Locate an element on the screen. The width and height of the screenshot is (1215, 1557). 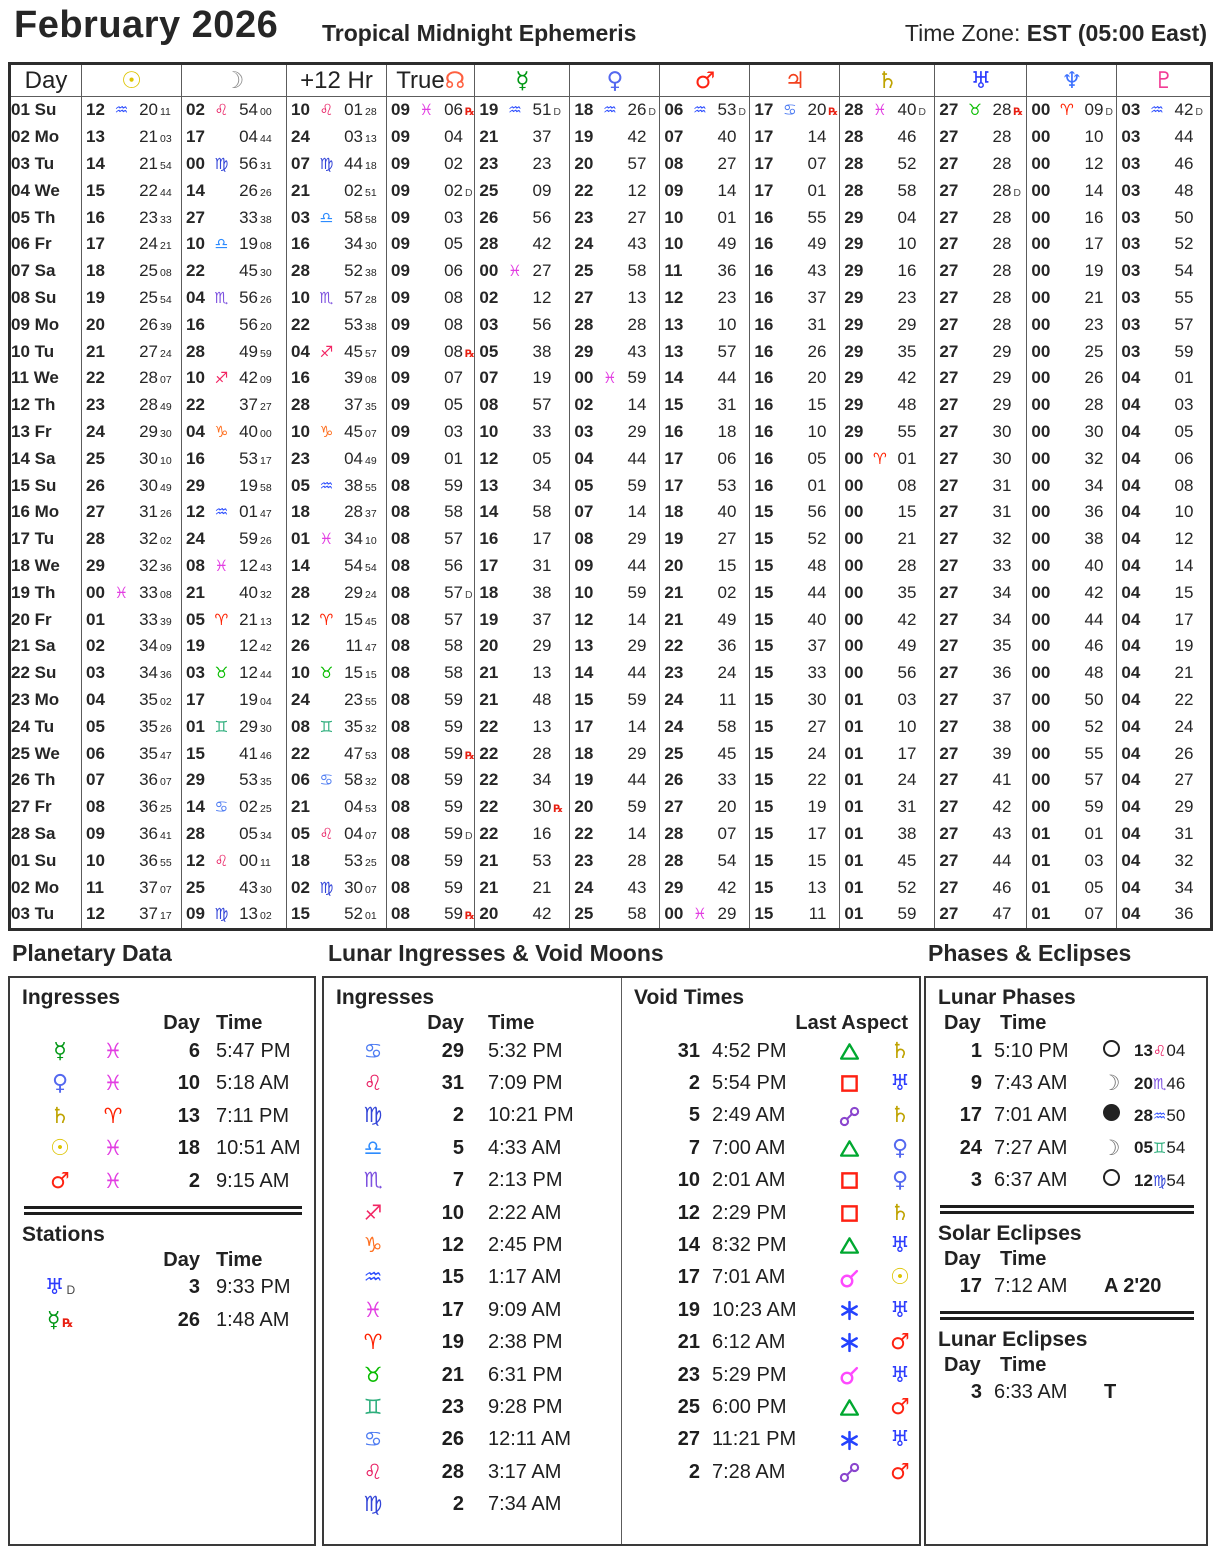
cell-mercury: 03 56 is located at coordinates (522, 325).